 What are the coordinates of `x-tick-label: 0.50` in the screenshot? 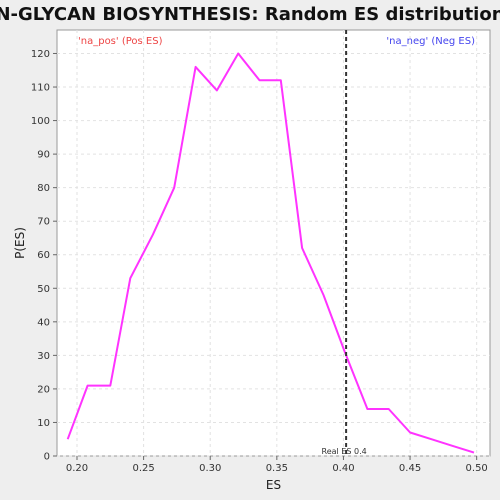 It's located at (477, 468).